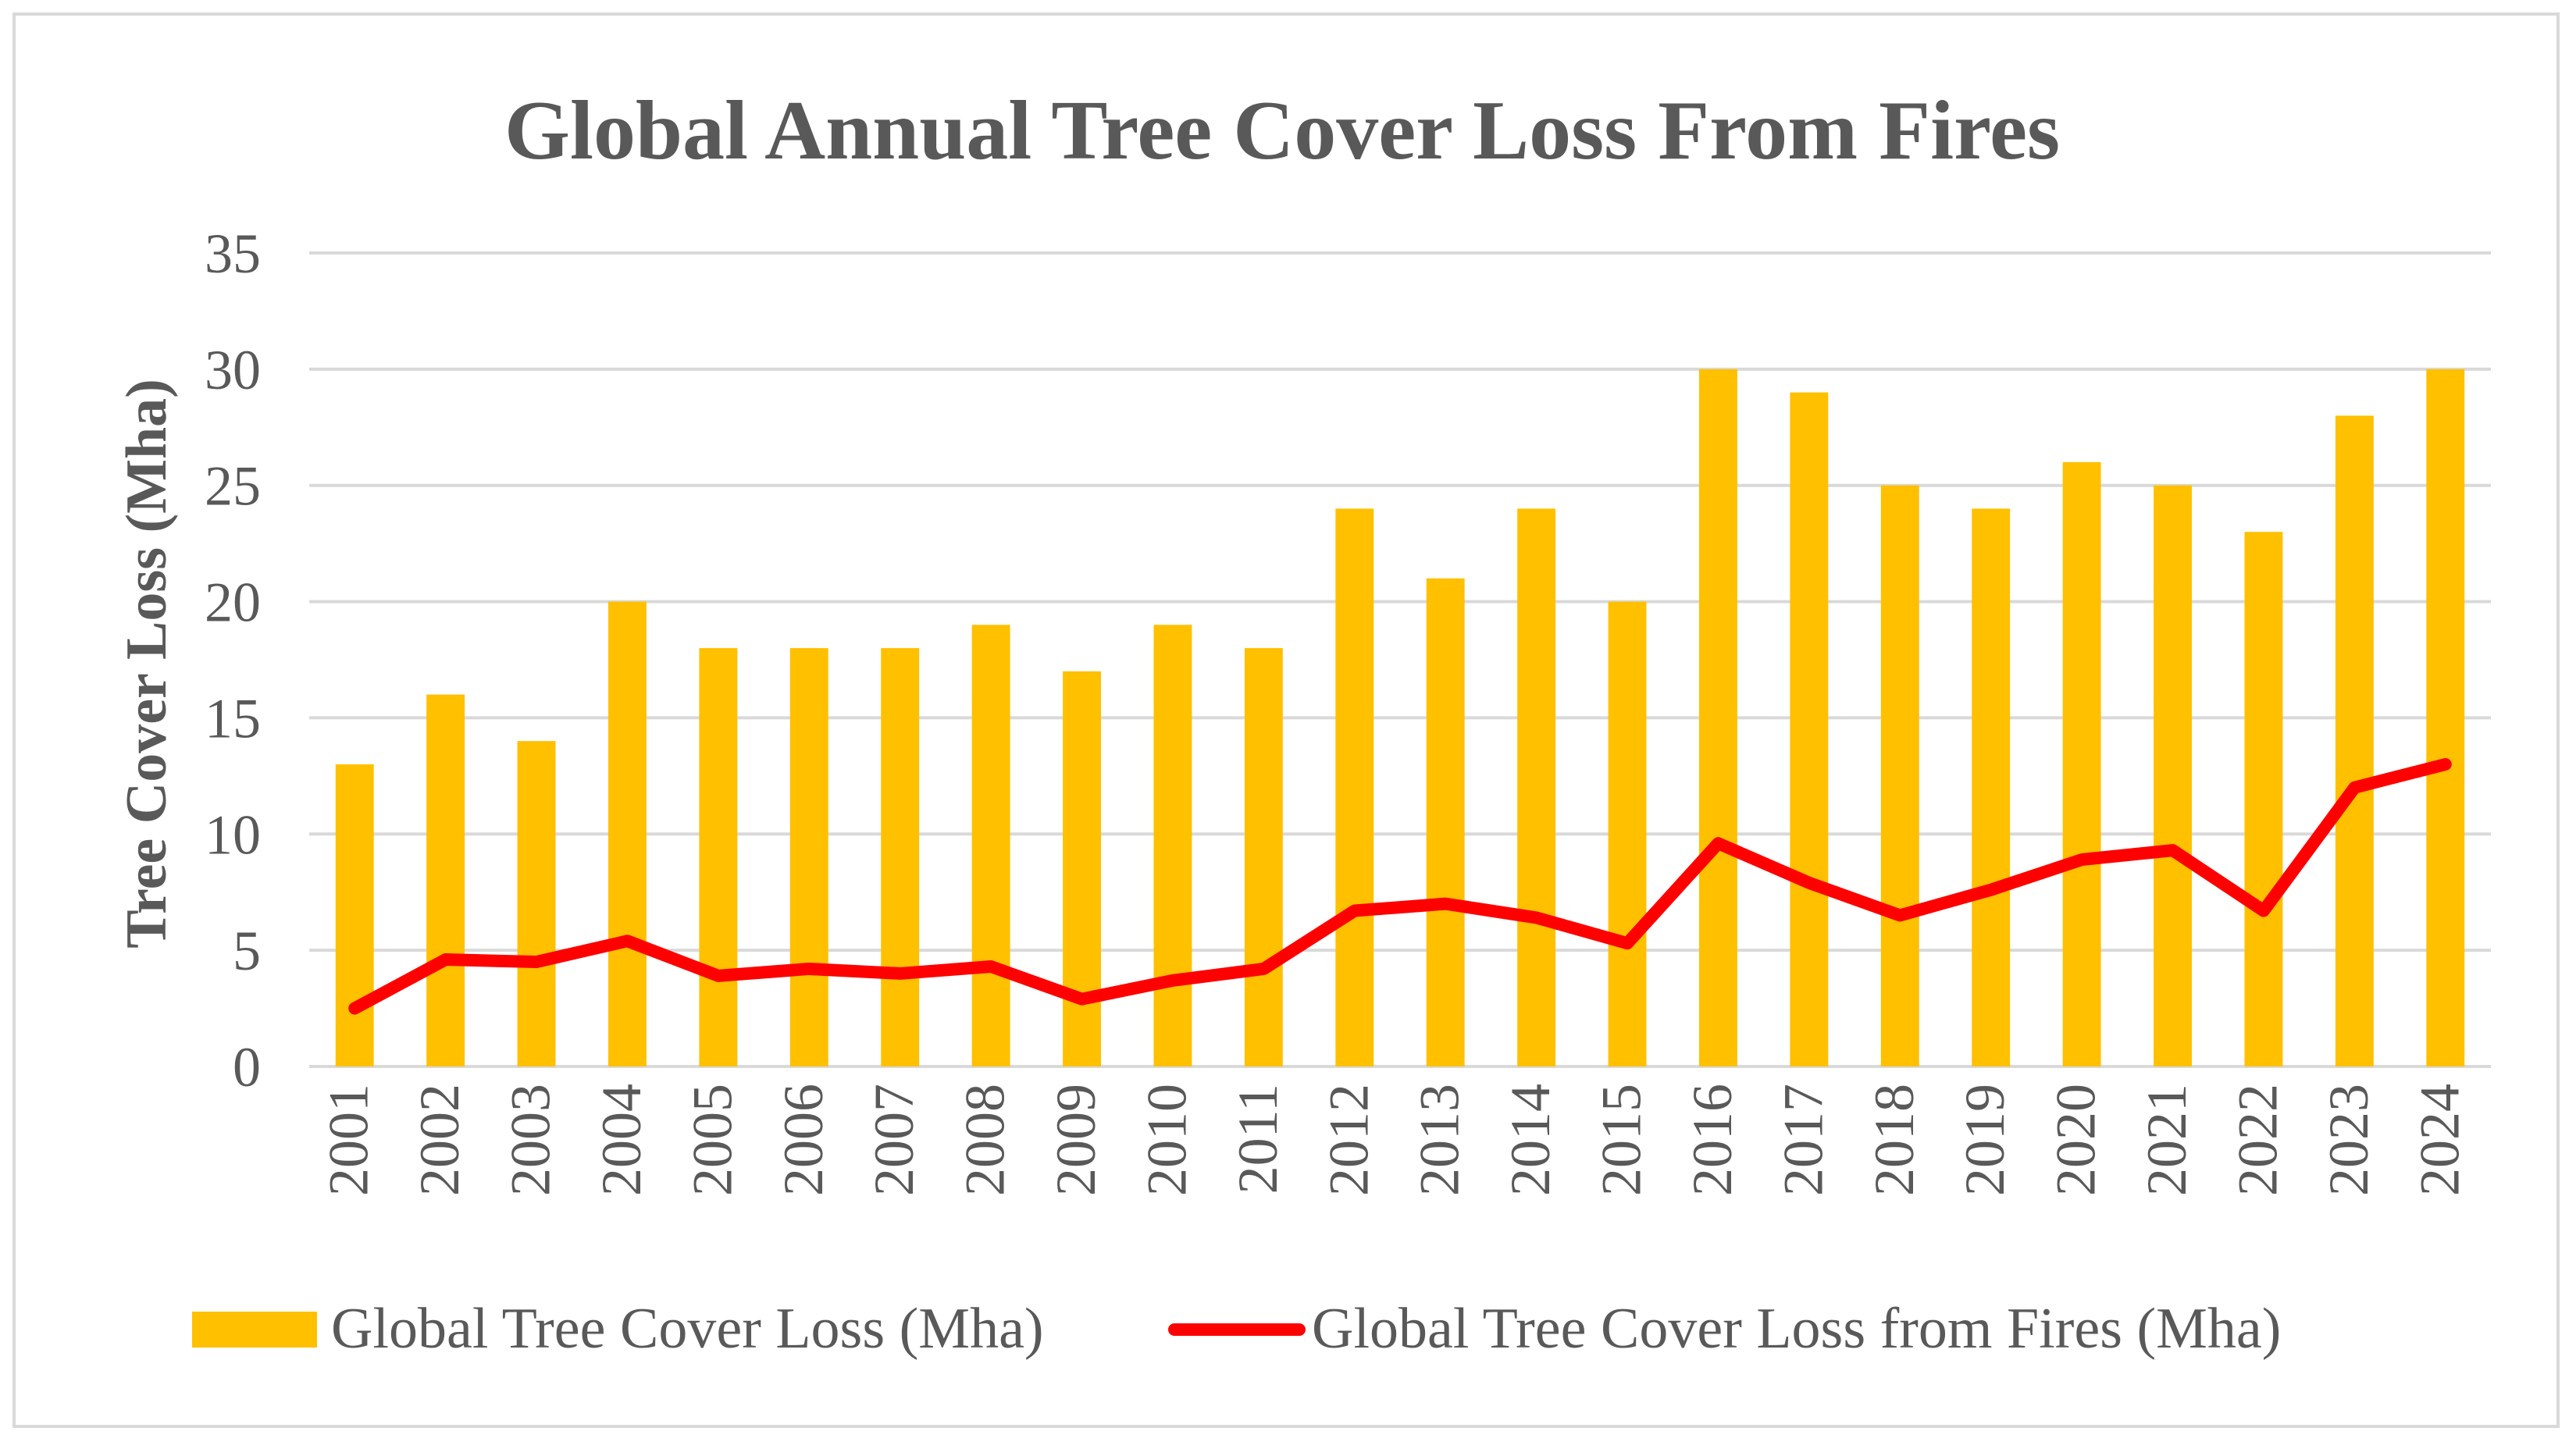  I want to click on series-line, so click(1400, 886).